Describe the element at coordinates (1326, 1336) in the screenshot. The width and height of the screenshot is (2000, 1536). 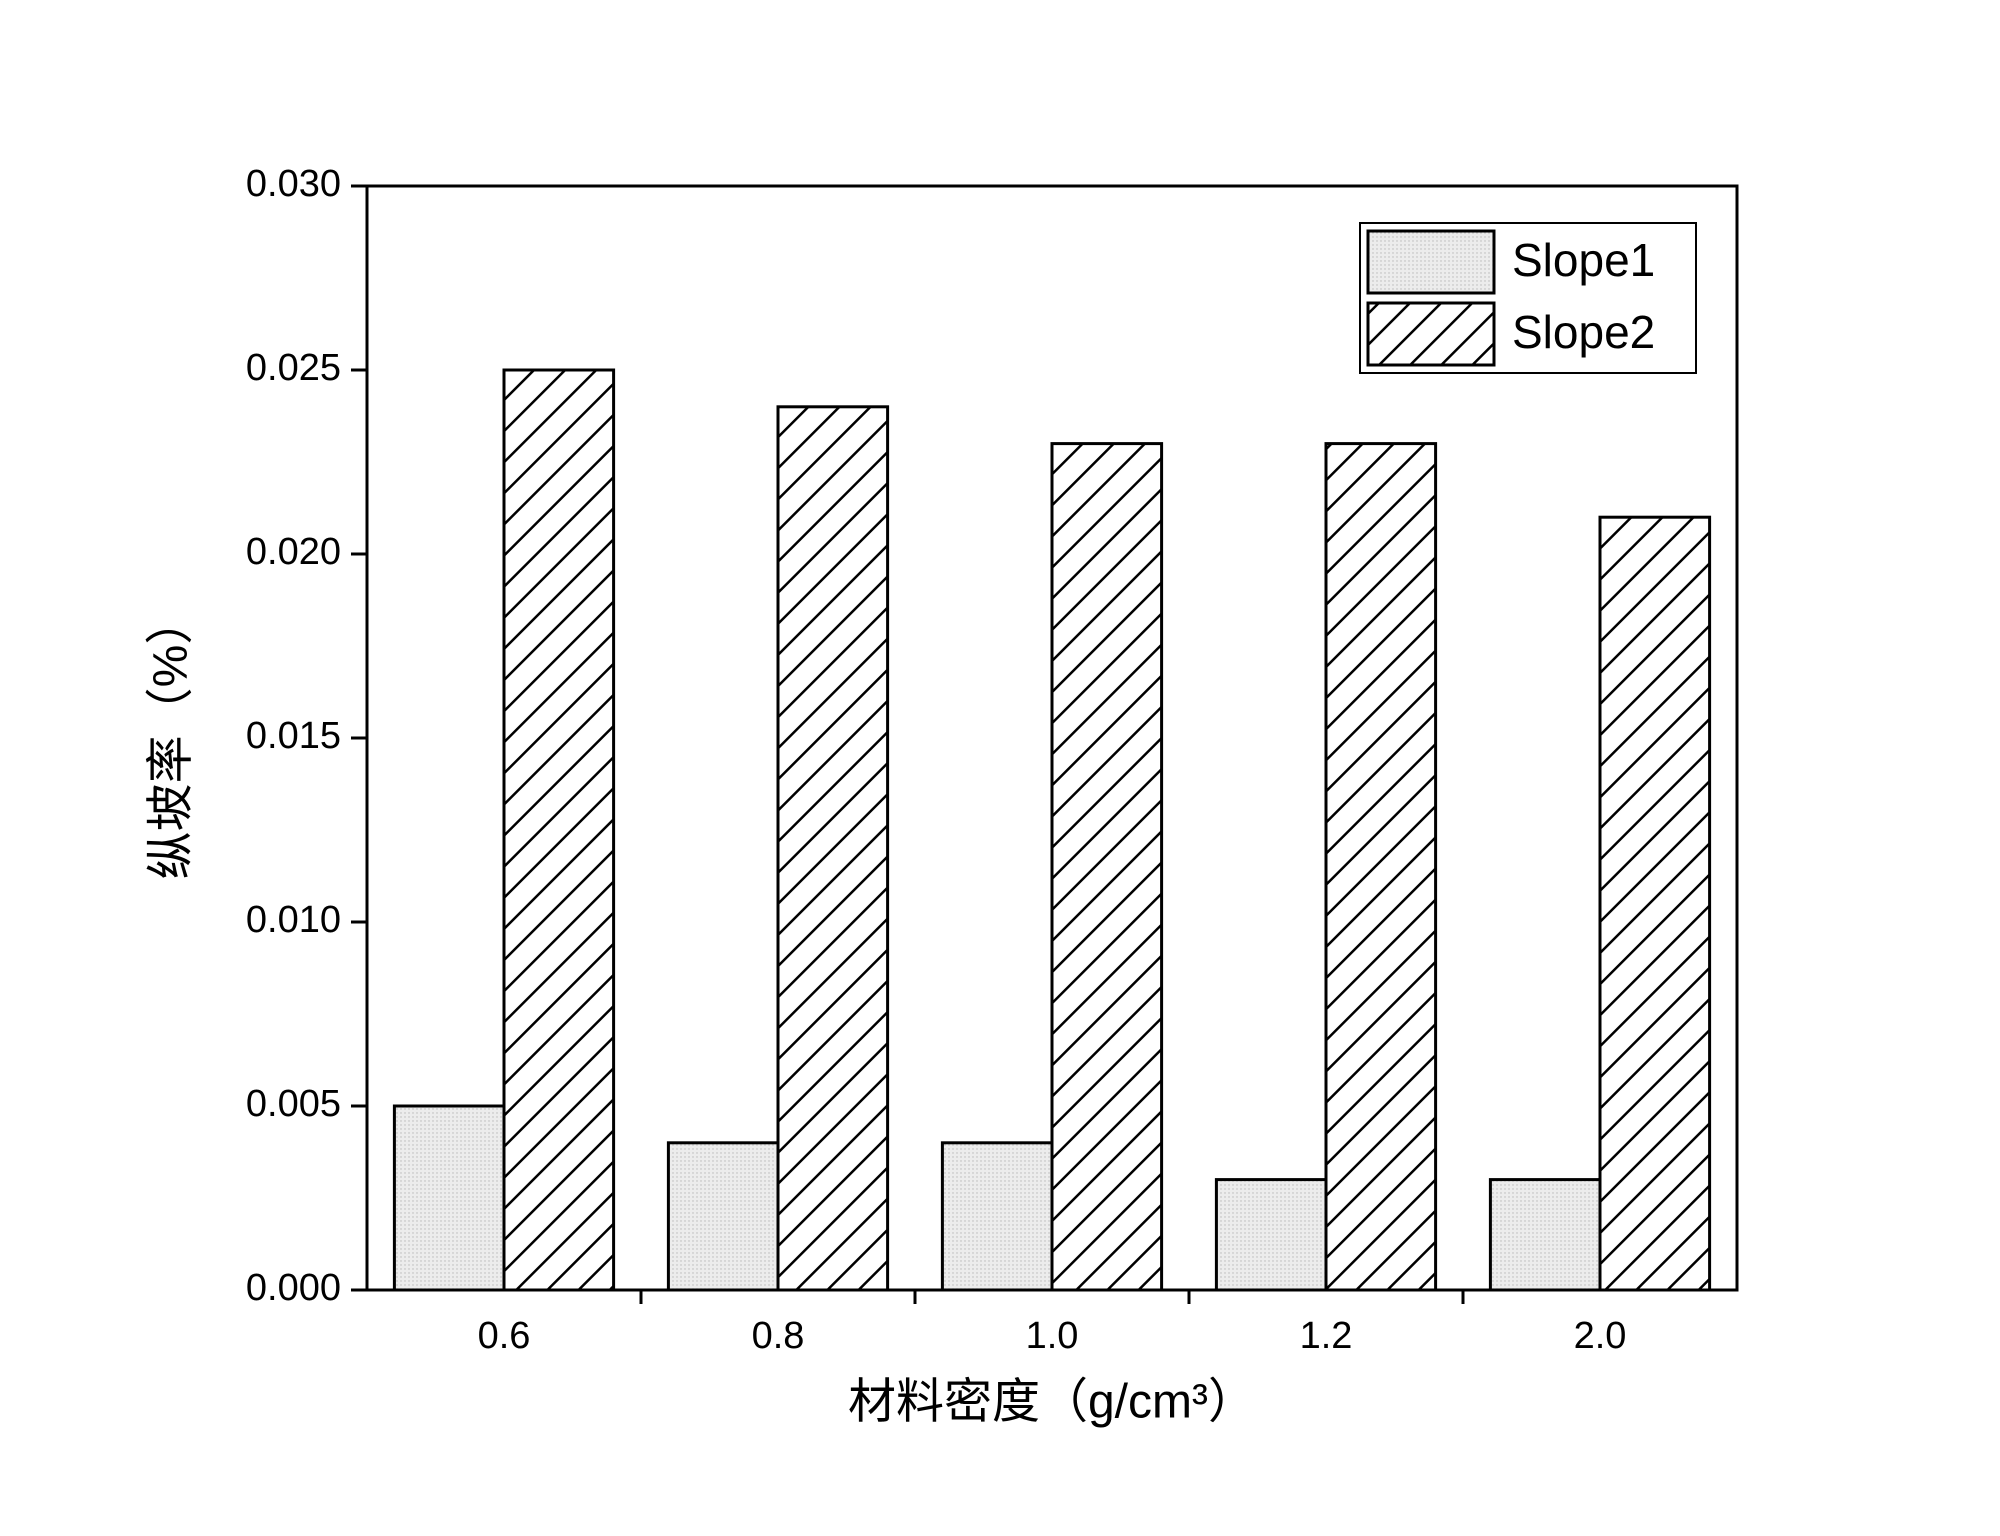
I see `x-tick-label: 1.2` at that location.